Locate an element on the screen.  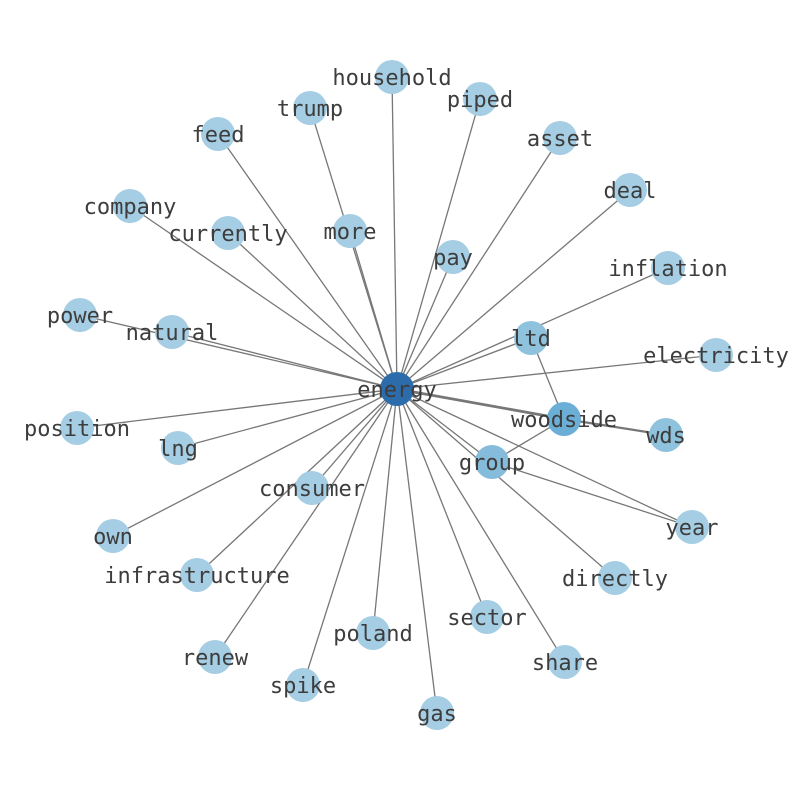
edge-energy-ltd is located at coordinates (464, 363).